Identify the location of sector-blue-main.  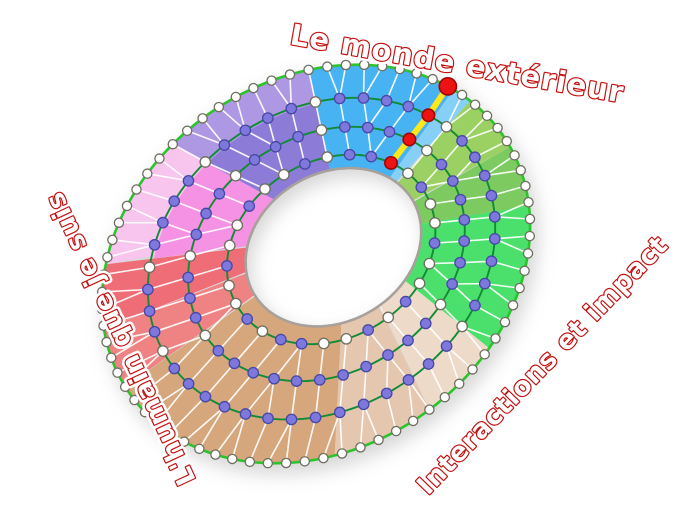
(381, 121).